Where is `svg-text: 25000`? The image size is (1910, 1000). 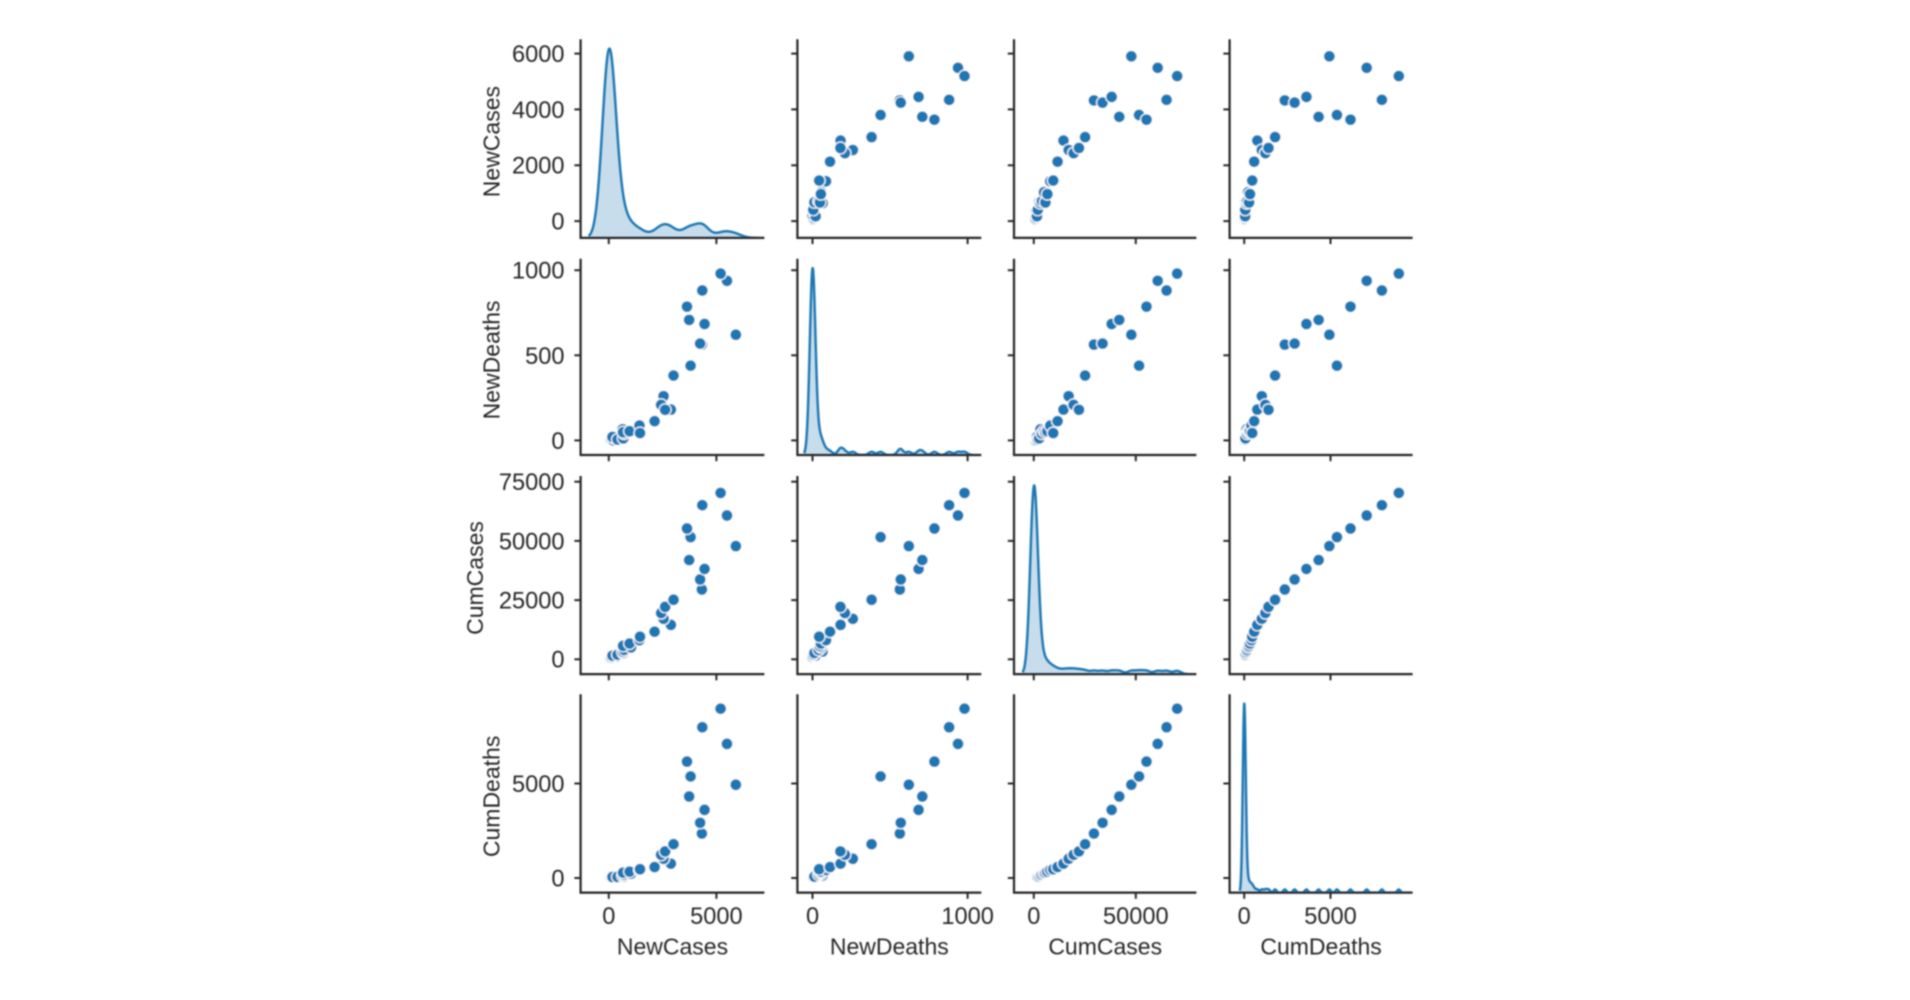
svg-text: 25000 is located at coordinates (532, 602).